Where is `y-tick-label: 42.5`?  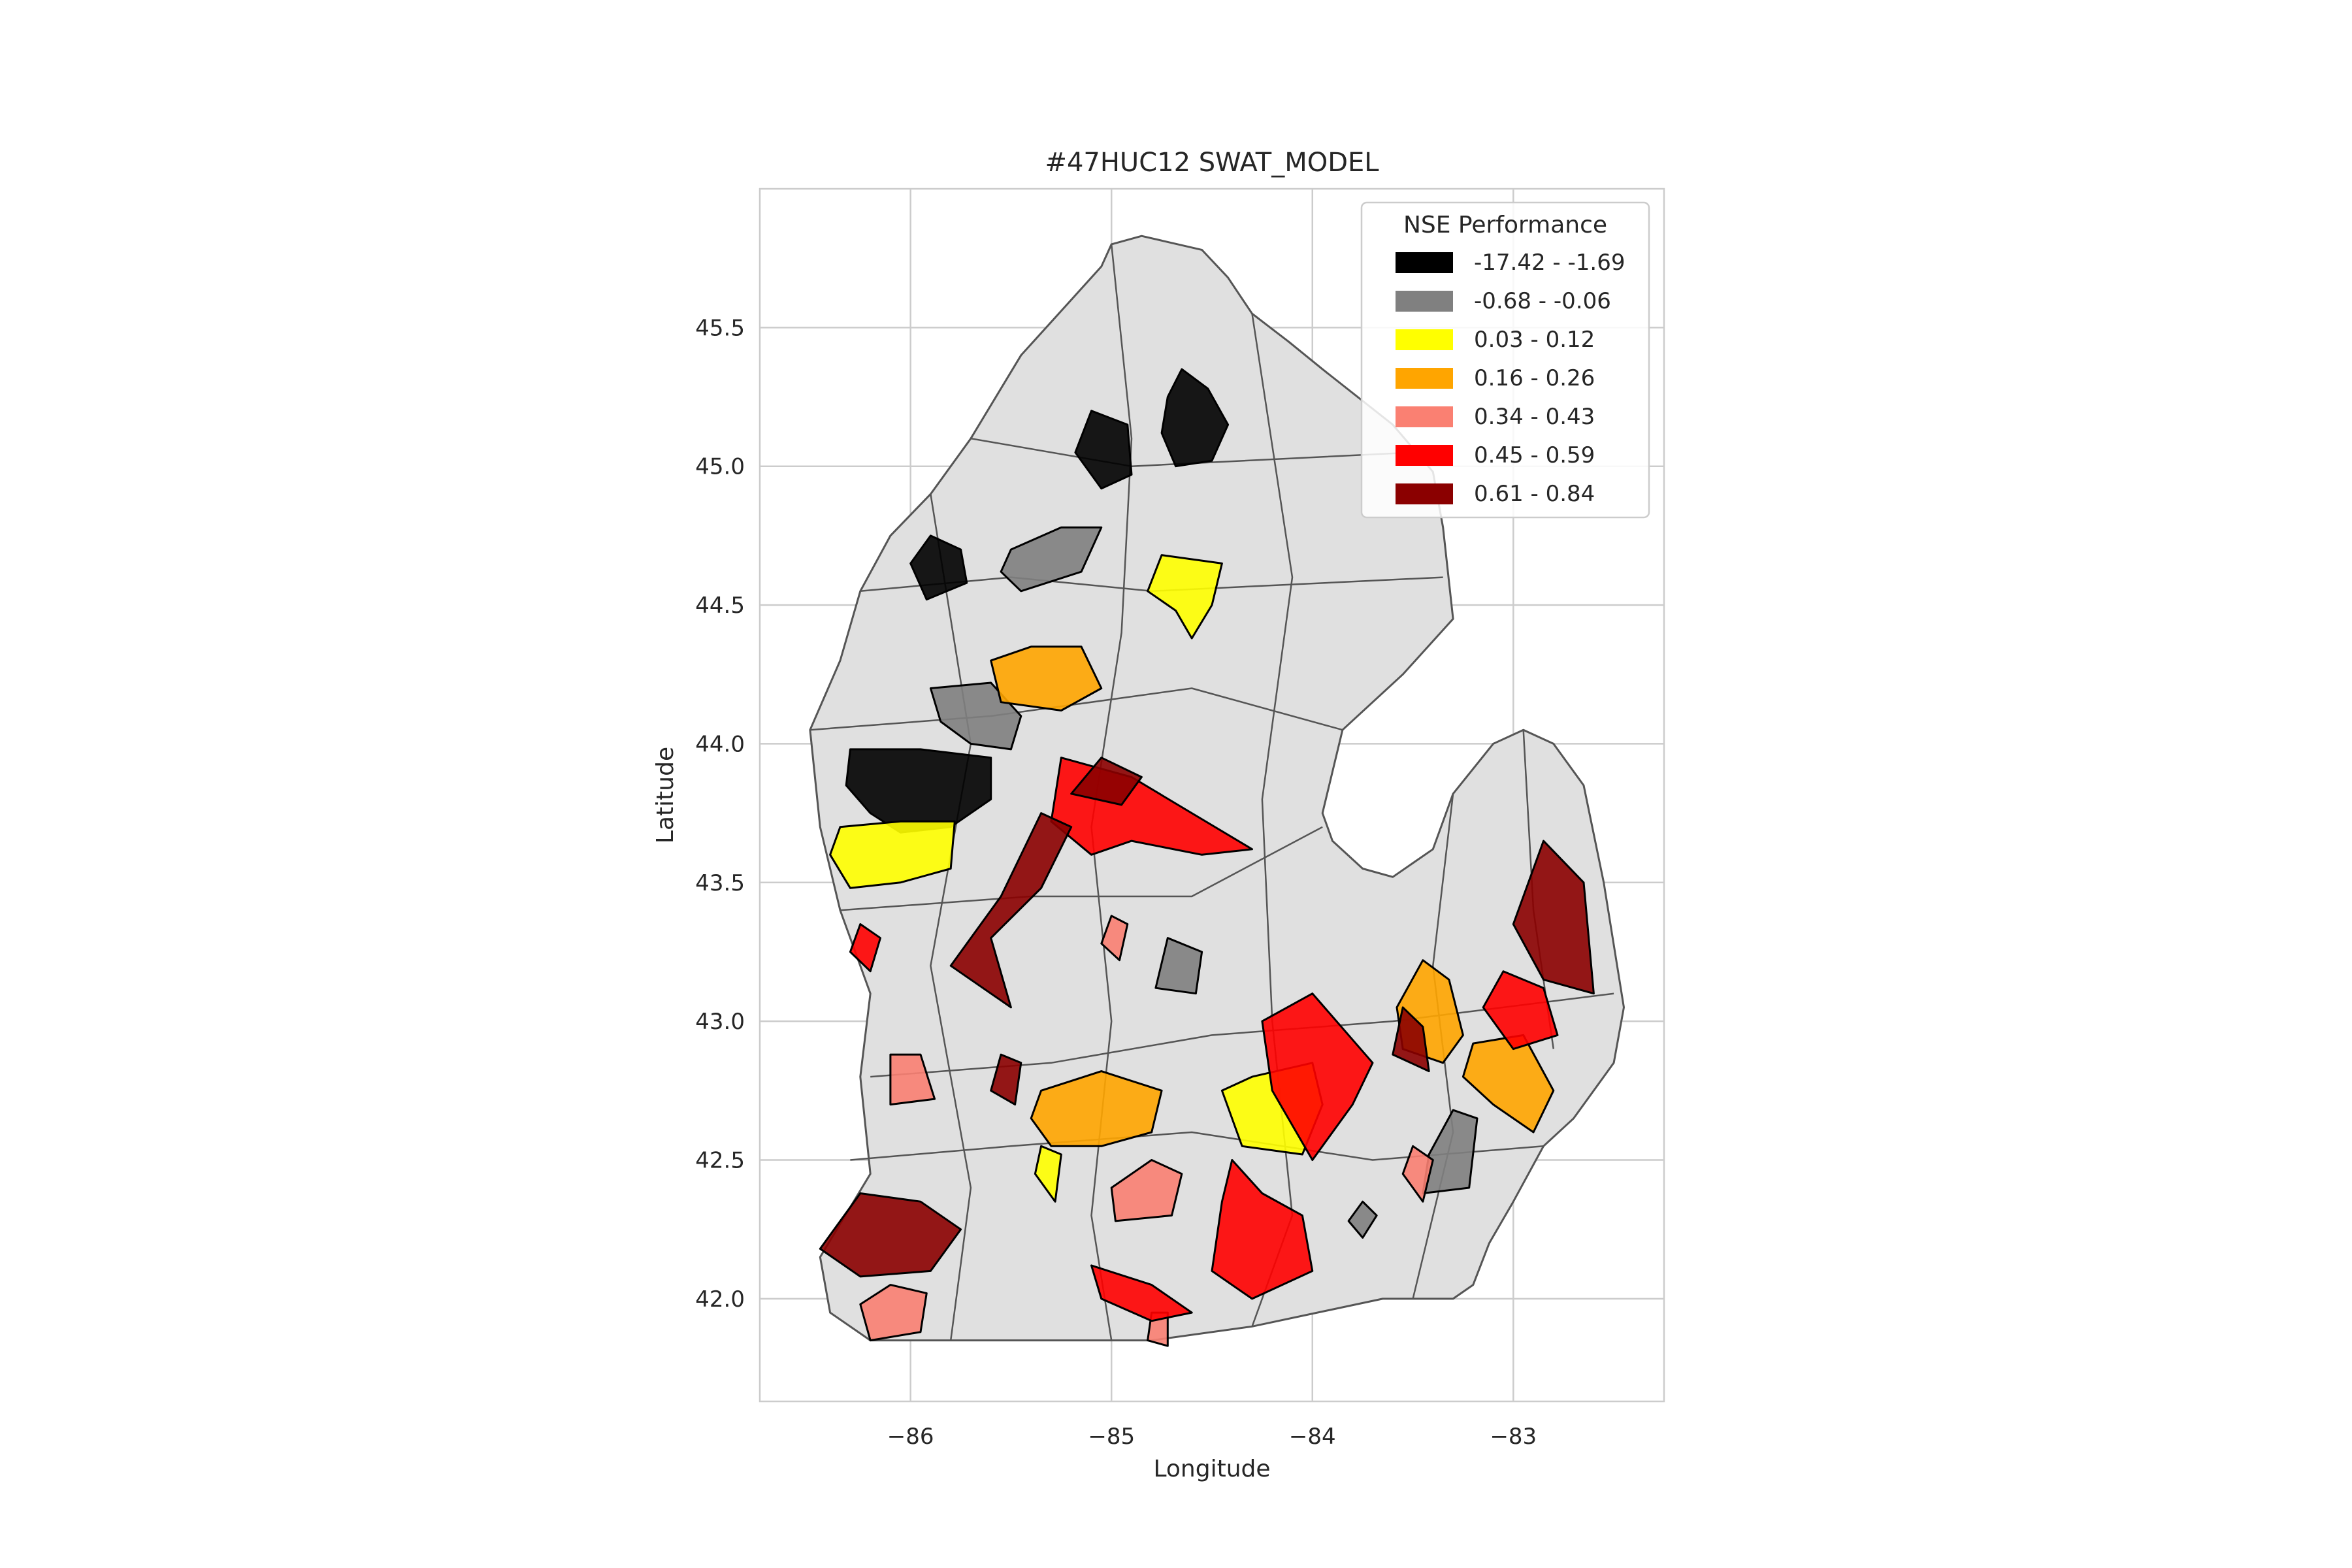
y-tick-label: 42.5 is located at coordinates (720, 1160).